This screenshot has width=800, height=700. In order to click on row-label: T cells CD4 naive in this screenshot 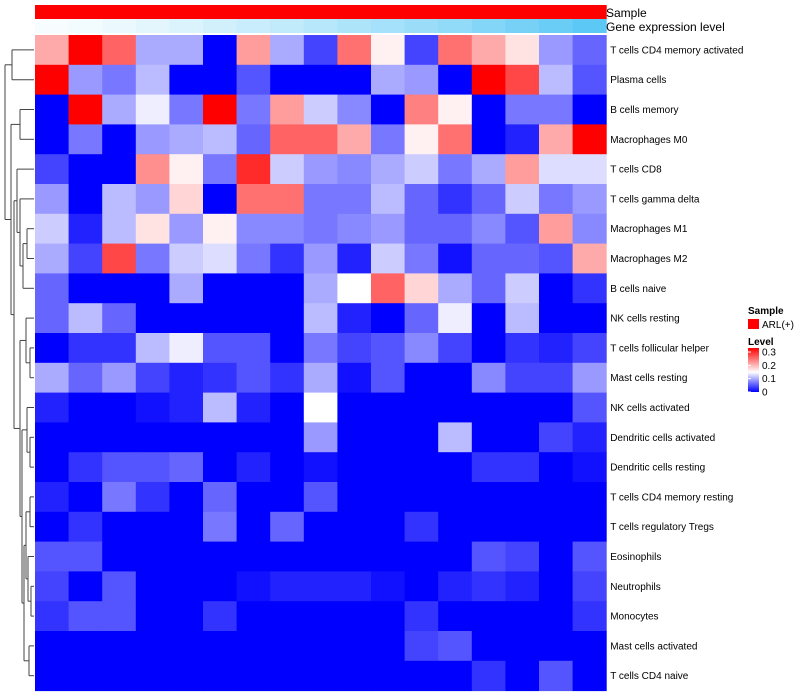, I will do `click(649, 676)`.